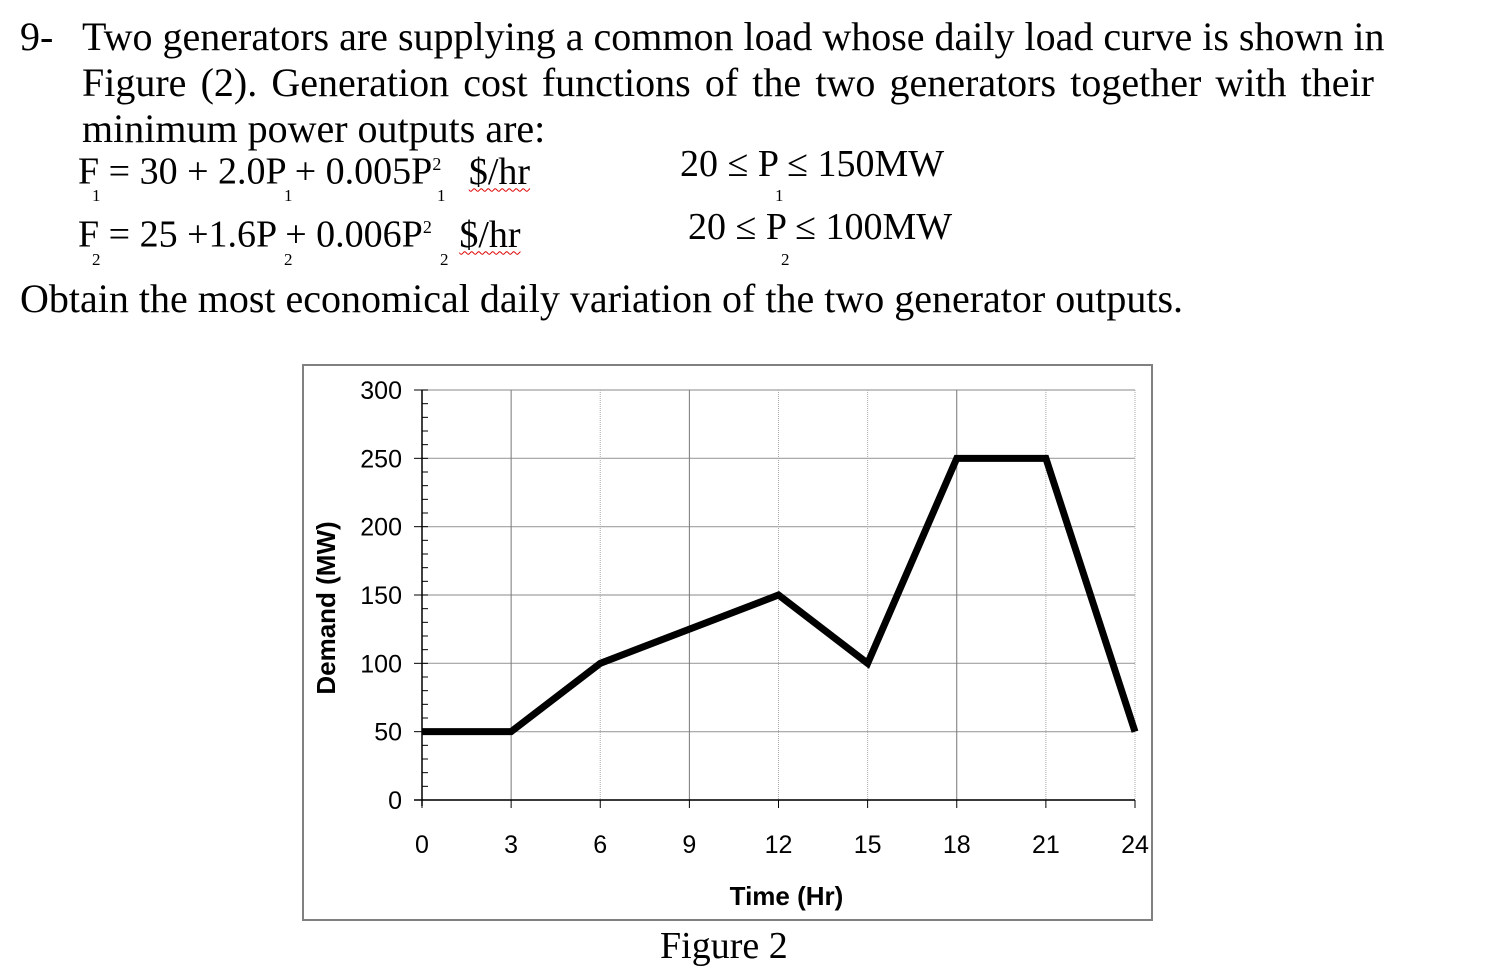  What do you see at coordinates (192, 234) in the screenshot?
I see `eq2-rhs: = 25 +1.6P` at bounding box center [192, 234].